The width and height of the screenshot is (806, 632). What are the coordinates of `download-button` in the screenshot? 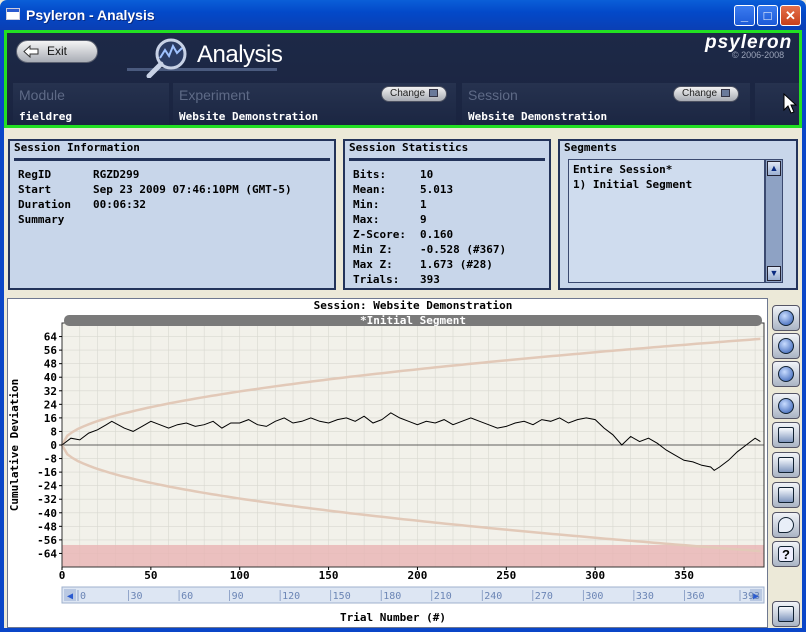 It's located at (786, 465).